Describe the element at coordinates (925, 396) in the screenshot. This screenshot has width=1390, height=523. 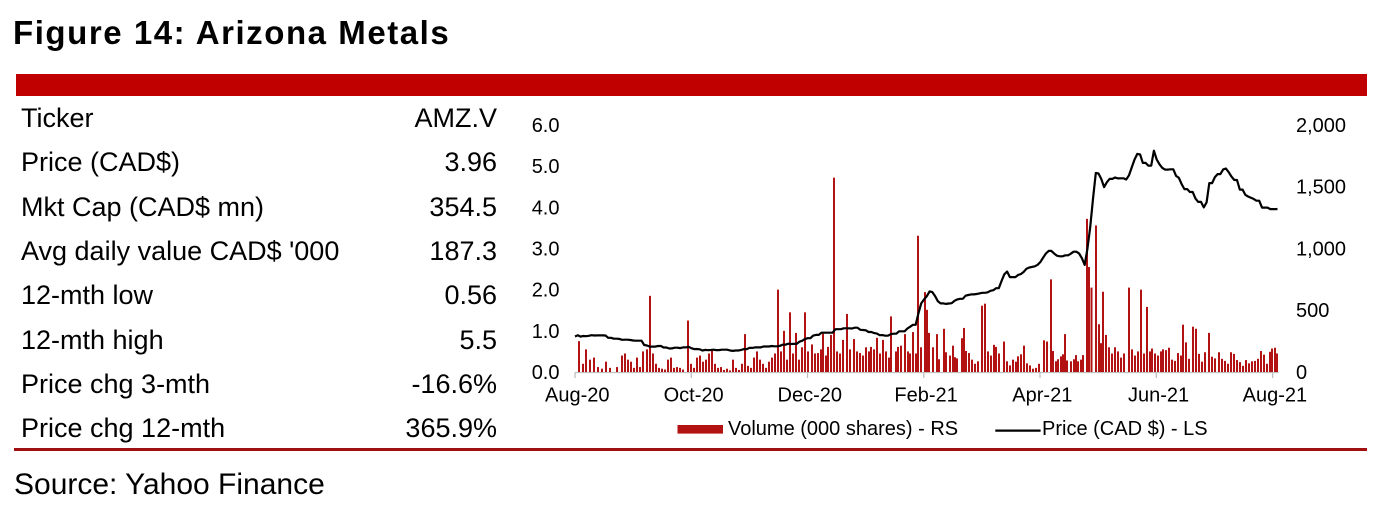
I see `svg-text: Feb-21` at that location.